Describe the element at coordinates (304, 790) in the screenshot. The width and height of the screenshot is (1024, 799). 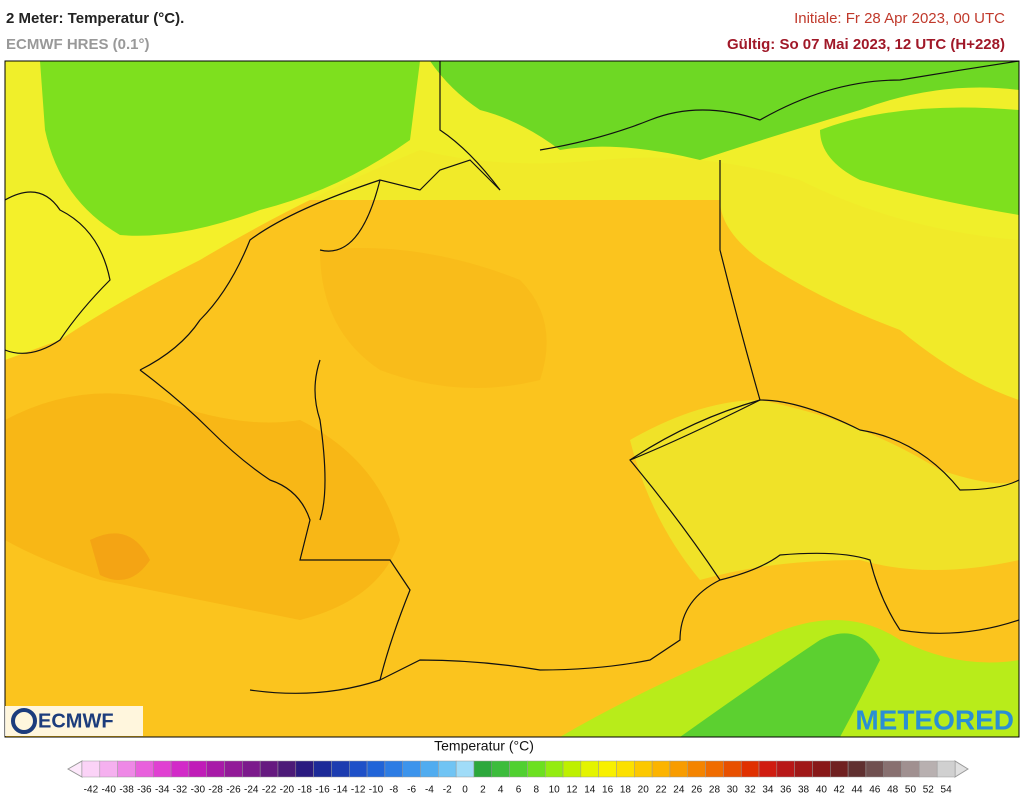
I see `legend-tick-label: -18` at that location.